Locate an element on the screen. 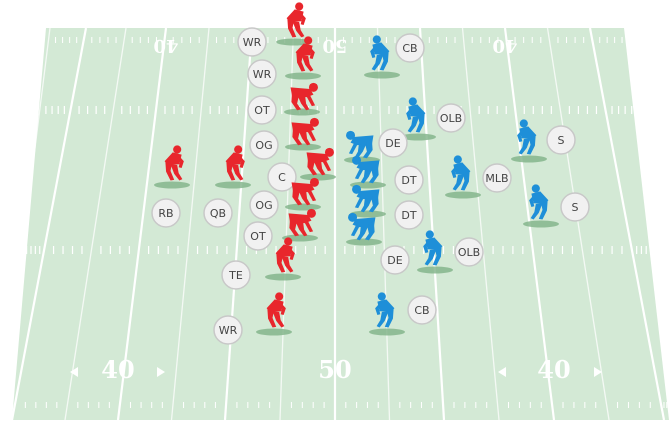 The height and width of the screenshot is (430, 669). position-badge: S is located at coordinates (561, 140).